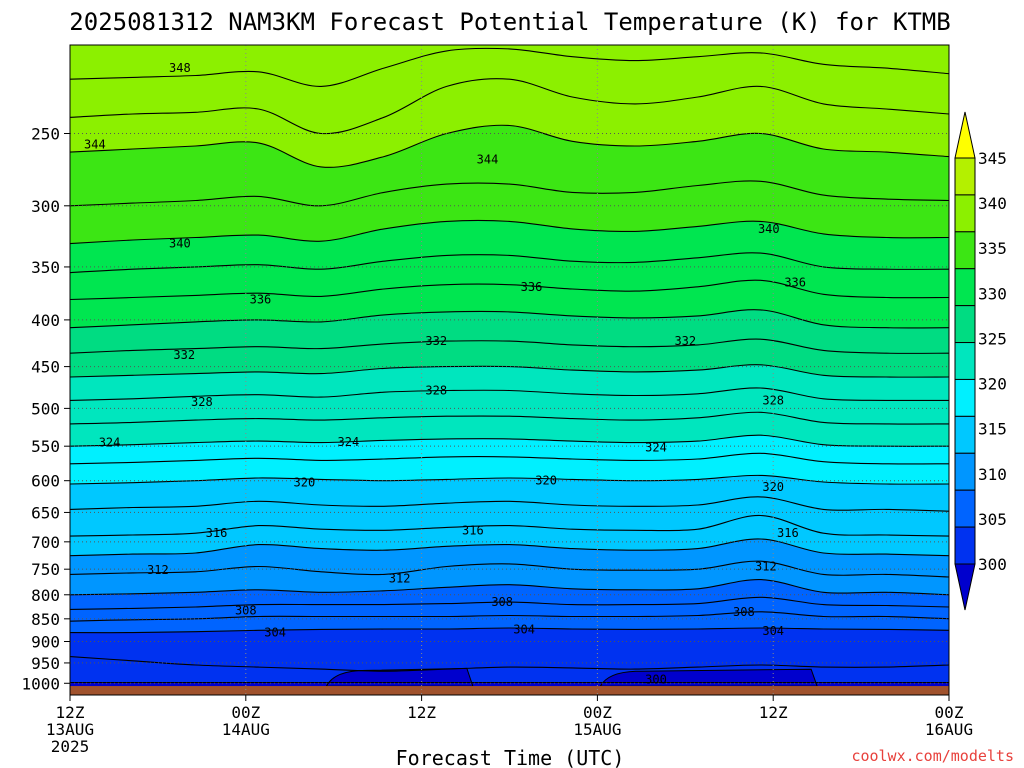  What do you see at coordinates (40, 683) in the screenshot?
I see `y-tick-label: 1000` at bounding box center [40, 683].